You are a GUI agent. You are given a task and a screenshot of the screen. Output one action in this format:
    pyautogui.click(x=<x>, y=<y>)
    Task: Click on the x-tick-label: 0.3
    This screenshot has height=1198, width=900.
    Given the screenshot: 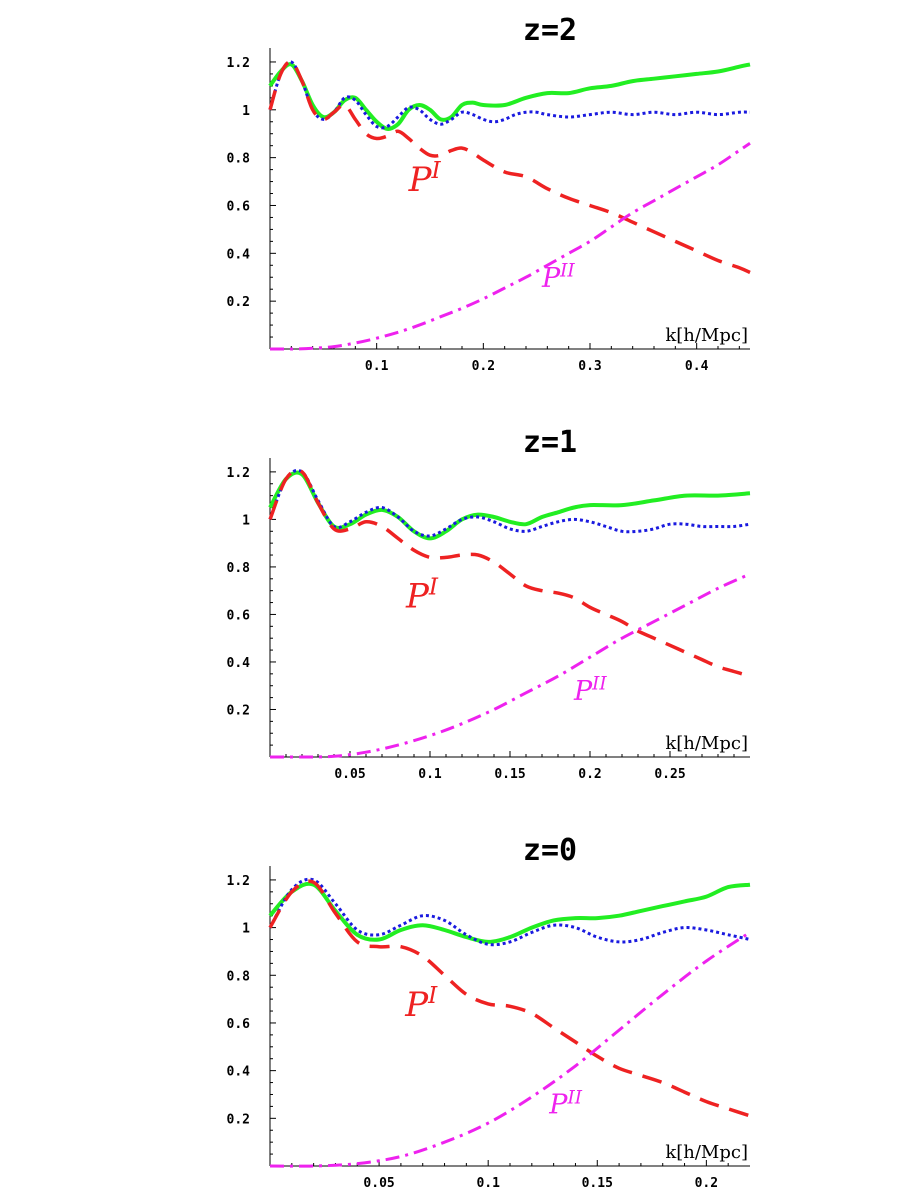 What is the action you would take?
    pyautogui.click(x=589, y=366)
    